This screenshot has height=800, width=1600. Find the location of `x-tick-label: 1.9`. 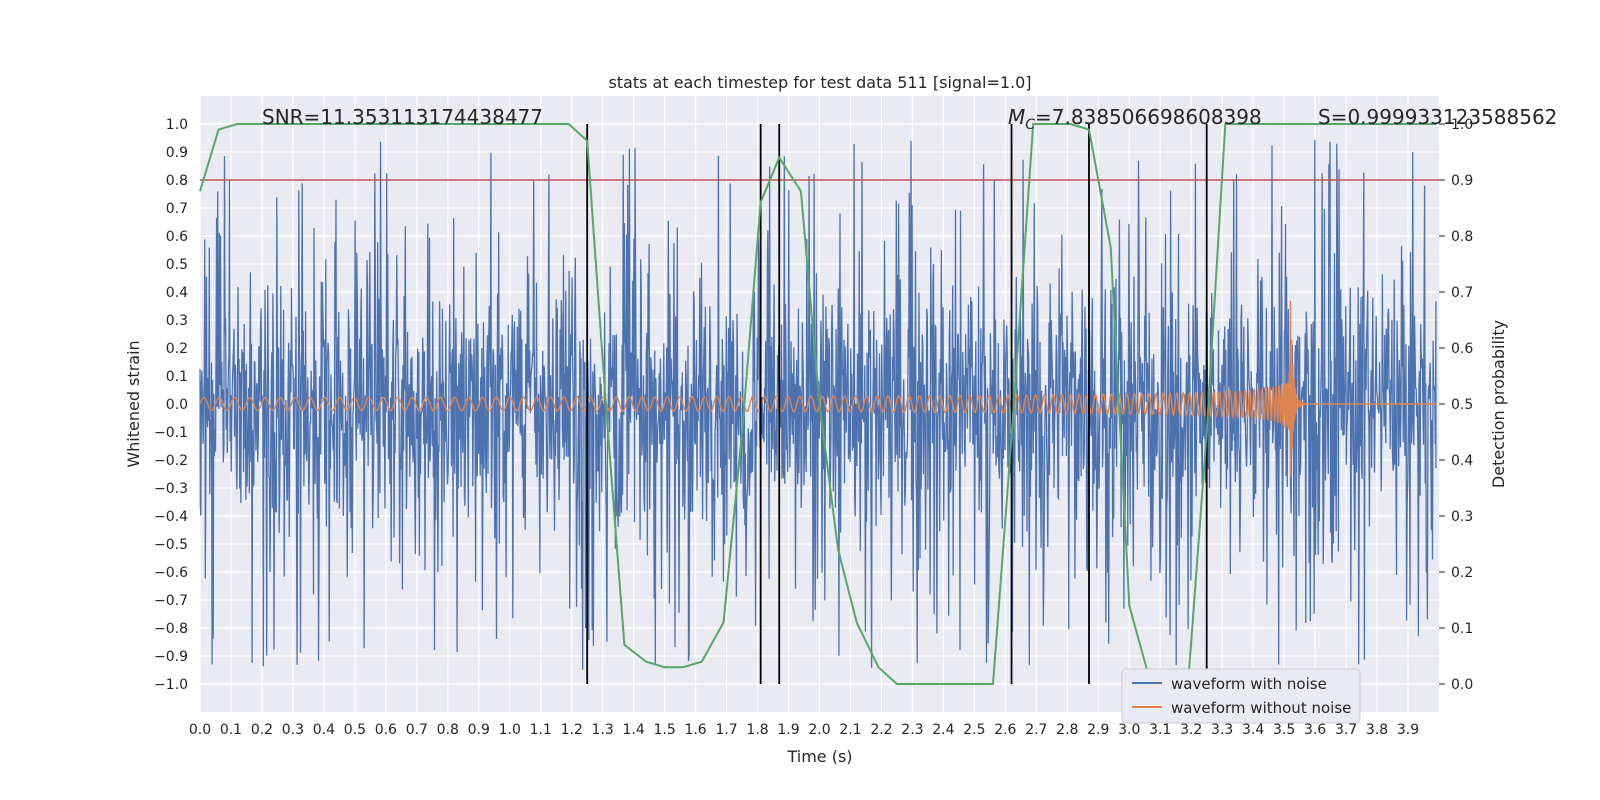

x-tick-label: 1.9 is located at coordinates (788, 730).